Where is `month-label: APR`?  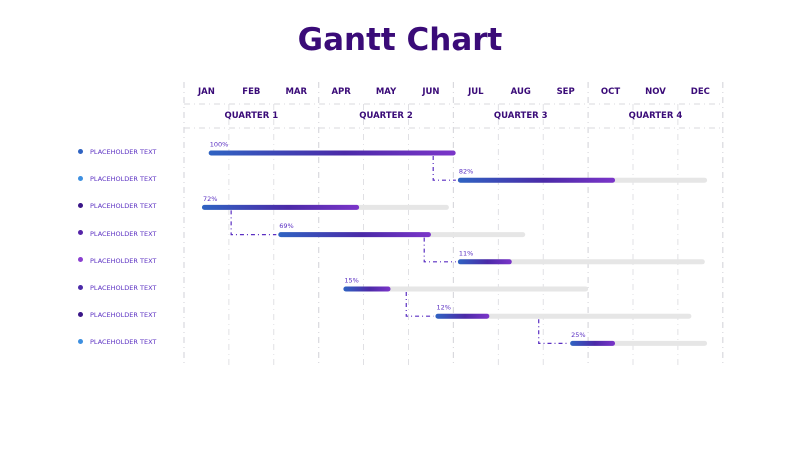 month-label: APR is located at coordinates (341, 92).